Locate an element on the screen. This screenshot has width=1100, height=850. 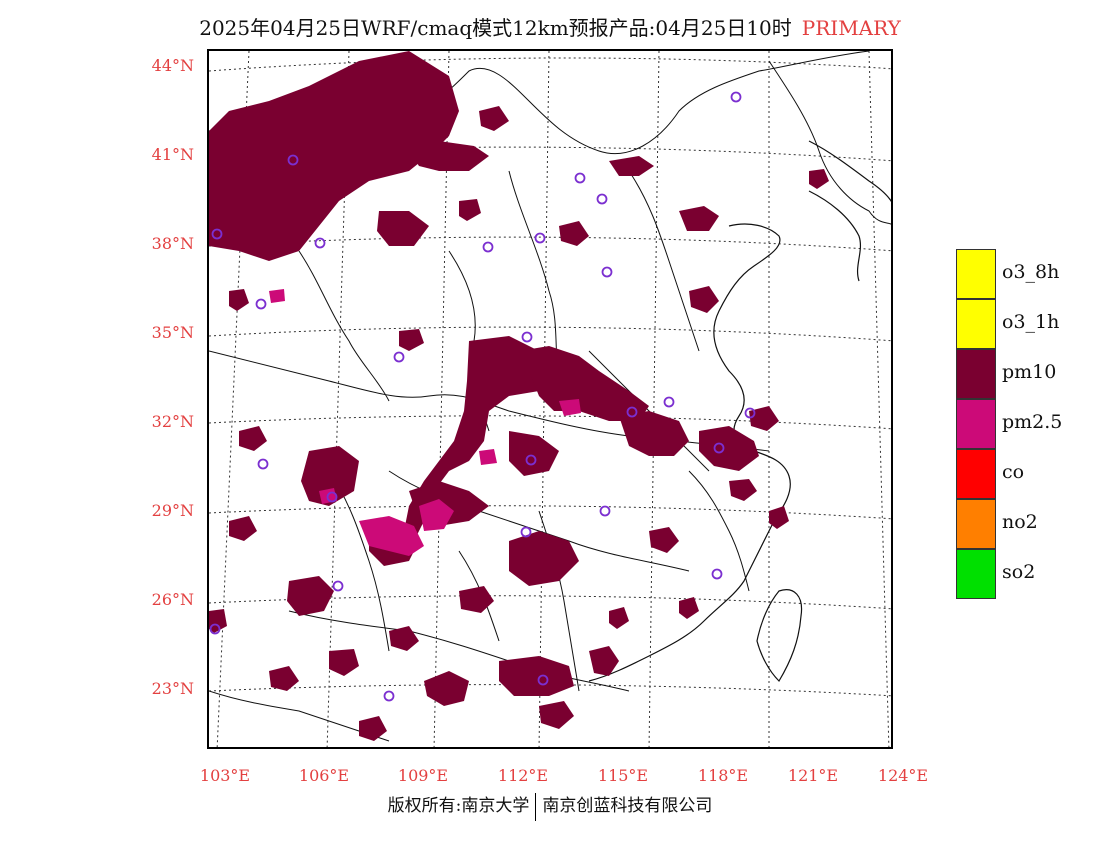
pm25-area is located at coordinates (425, 422).